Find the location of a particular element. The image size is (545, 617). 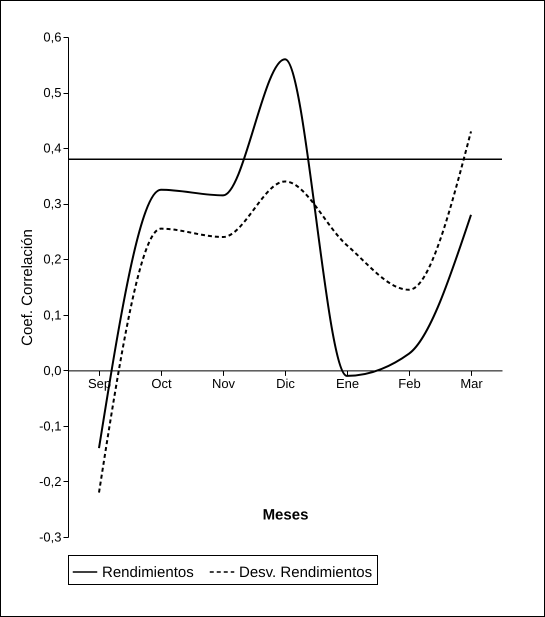

y-tick-label: 0,2 is located at coordinates (52, 259).